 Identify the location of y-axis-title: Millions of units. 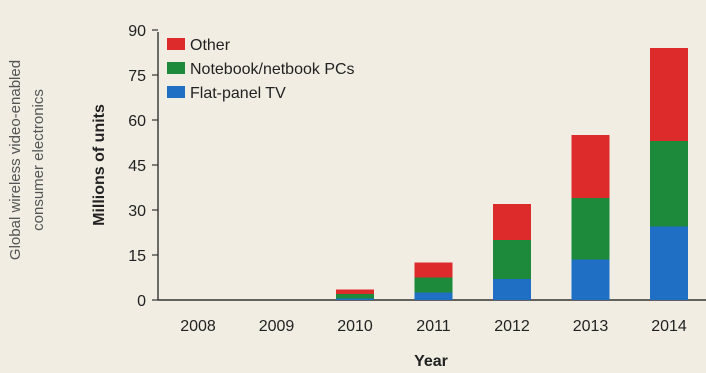
(99, 165).